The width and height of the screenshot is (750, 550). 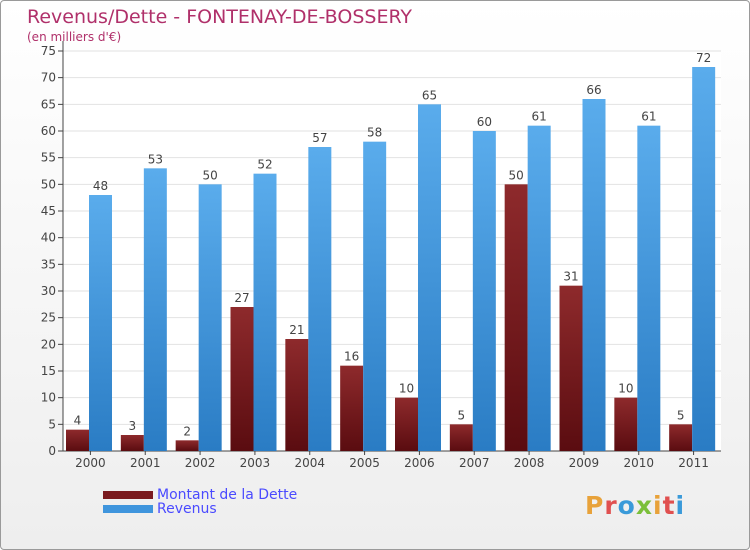 What do you see at coordinates (220, 17) in the screenshot?
I see `chart-title: Revenus/Dette - FONTENAY-DE-BOSSERY` at bounding box center [220, 17].